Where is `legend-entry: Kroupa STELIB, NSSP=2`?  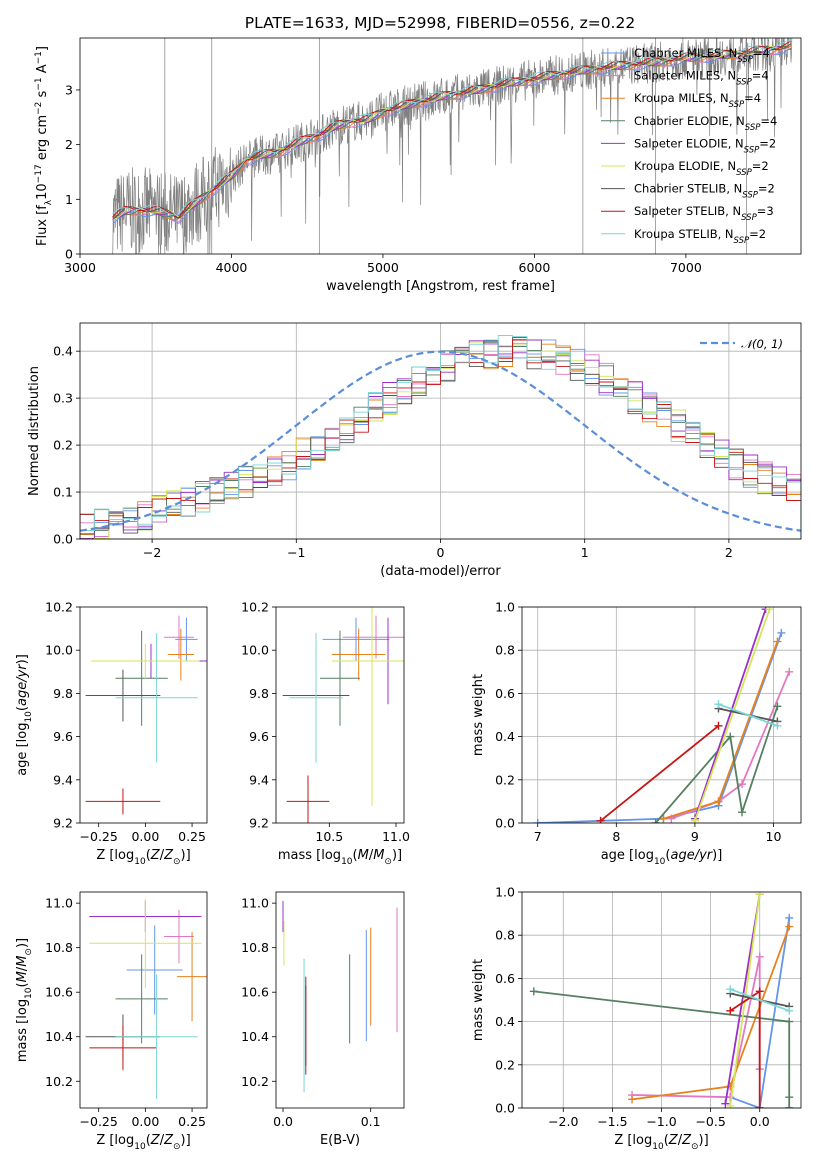
legend-entry: Kroupa STELIB, NSSP=2 is located at coordinates (700, 236).